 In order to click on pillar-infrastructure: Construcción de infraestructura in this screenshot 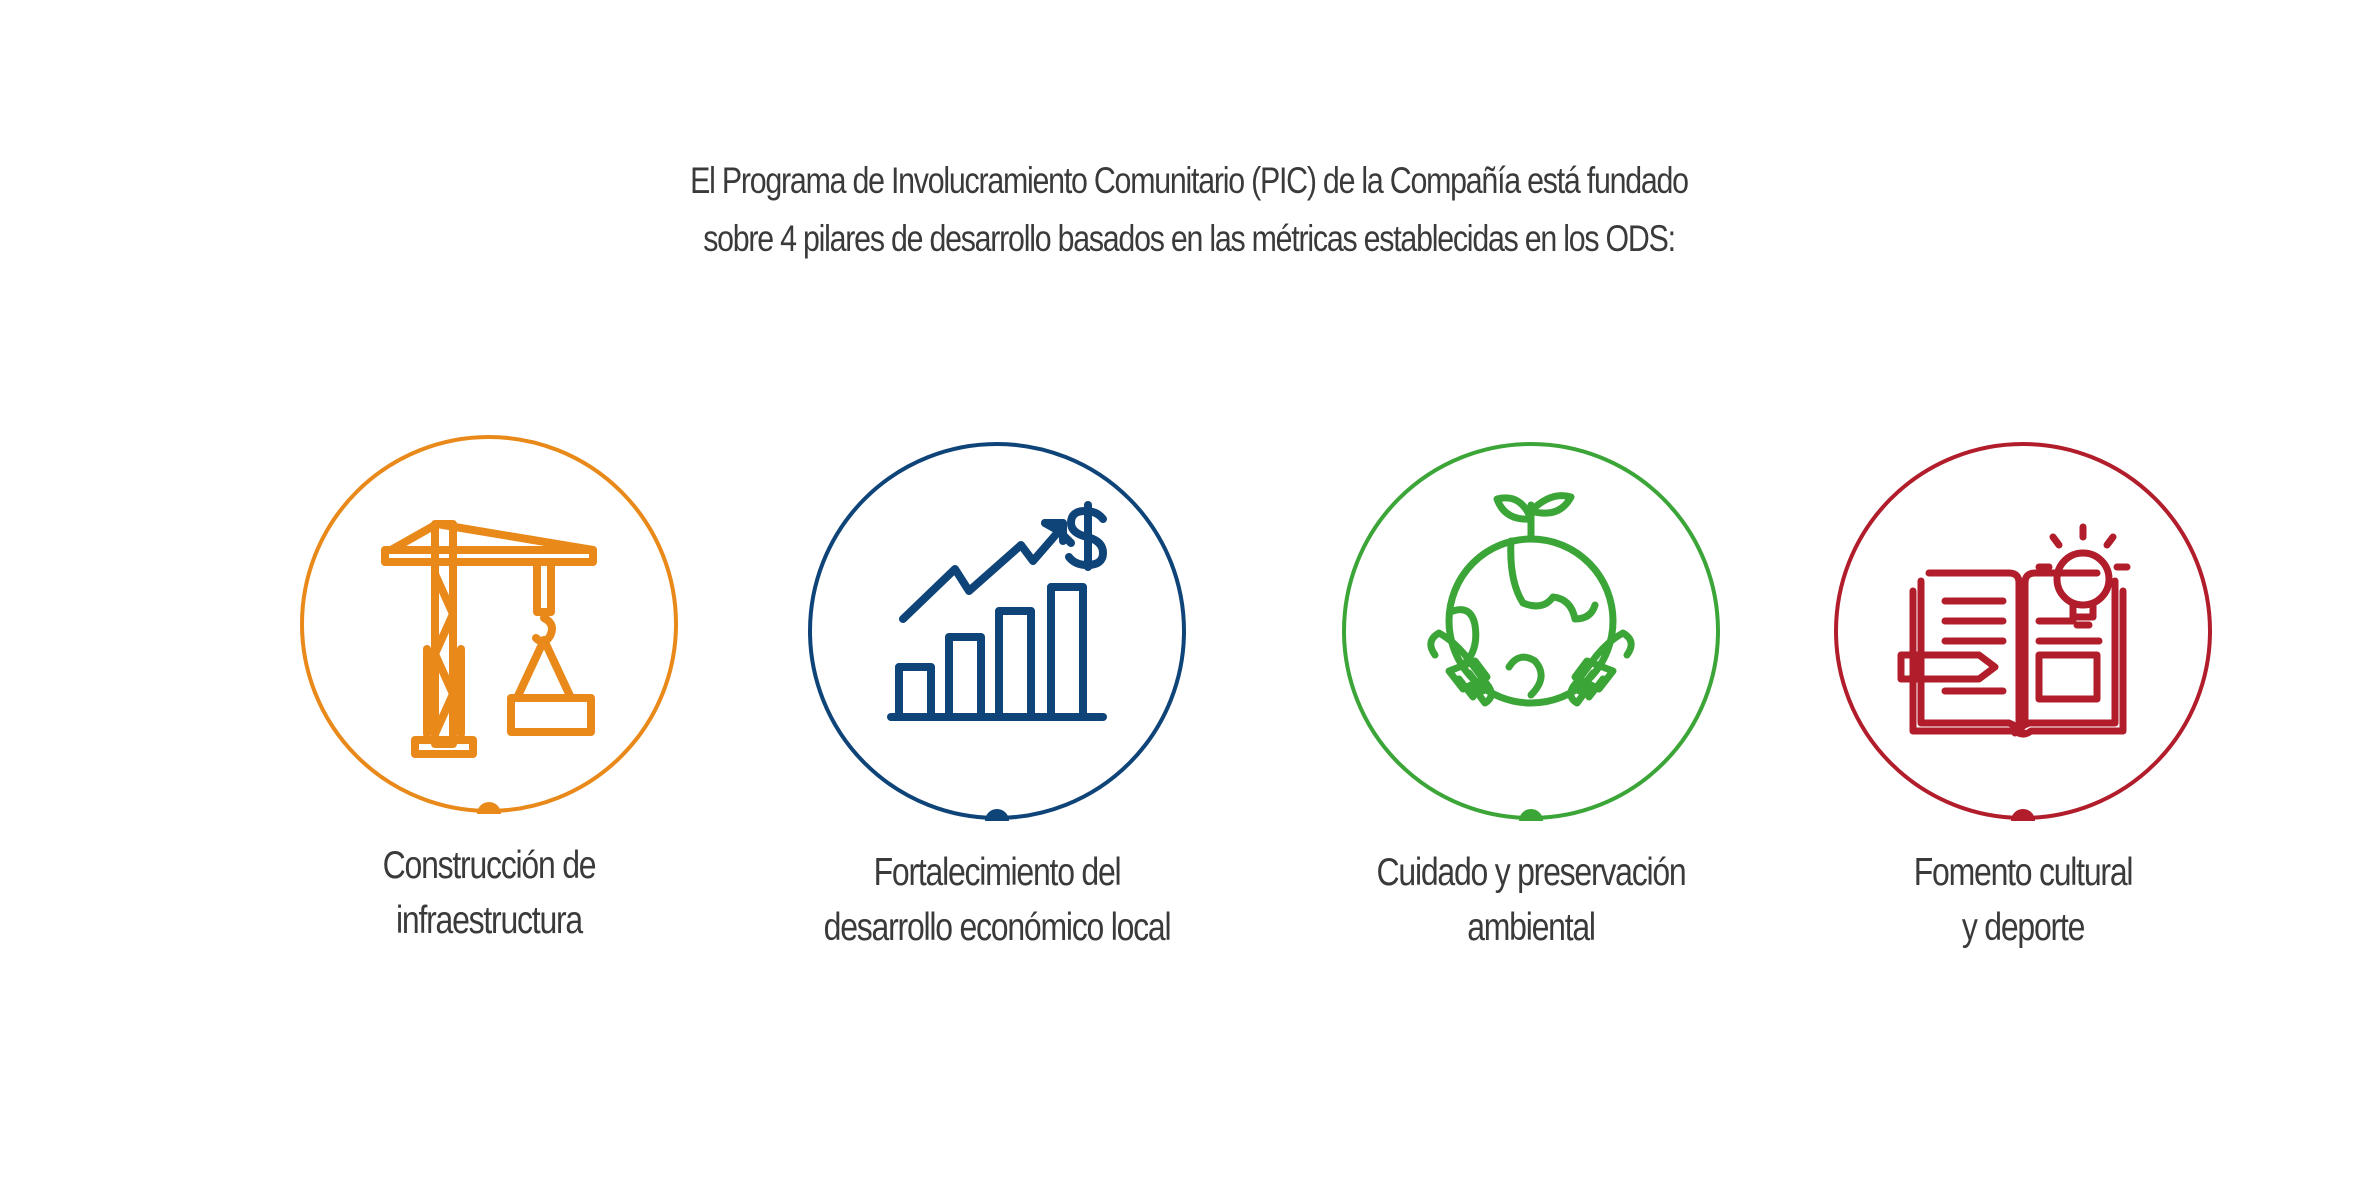, I will do `click(489, 704)`.